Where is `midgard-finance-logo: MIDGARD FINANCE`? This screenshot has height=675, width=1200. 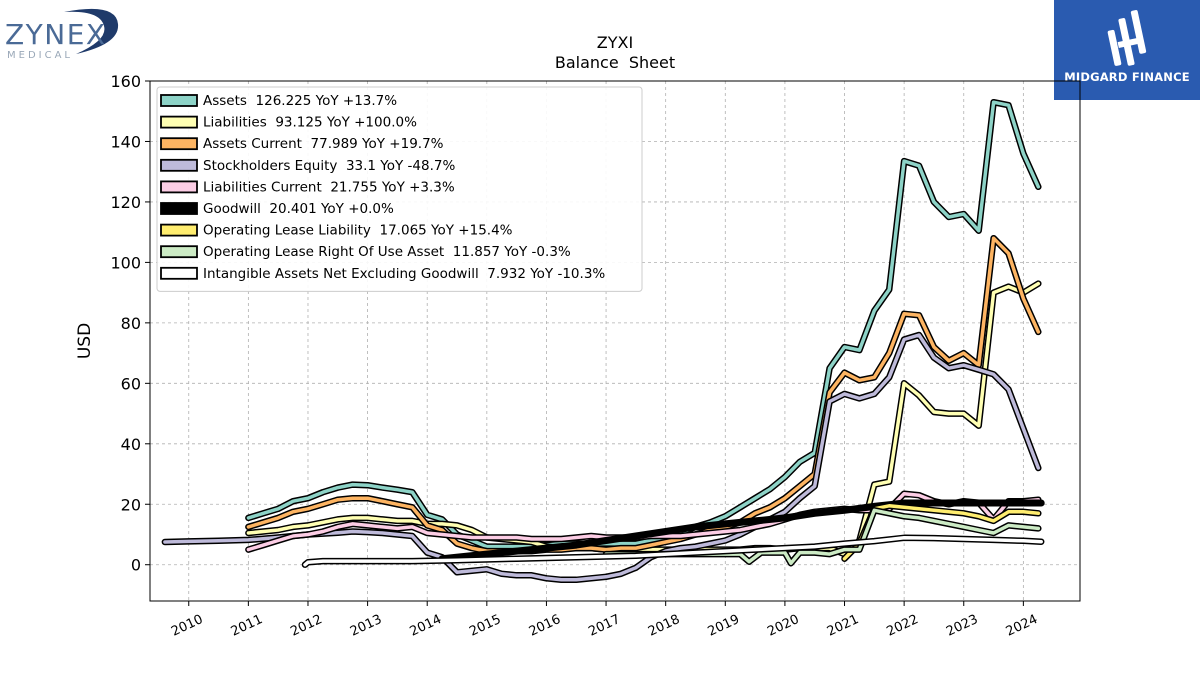
midgard-finance-logo: MIDGARD FINANCE is located at coordinates (1127, 50).